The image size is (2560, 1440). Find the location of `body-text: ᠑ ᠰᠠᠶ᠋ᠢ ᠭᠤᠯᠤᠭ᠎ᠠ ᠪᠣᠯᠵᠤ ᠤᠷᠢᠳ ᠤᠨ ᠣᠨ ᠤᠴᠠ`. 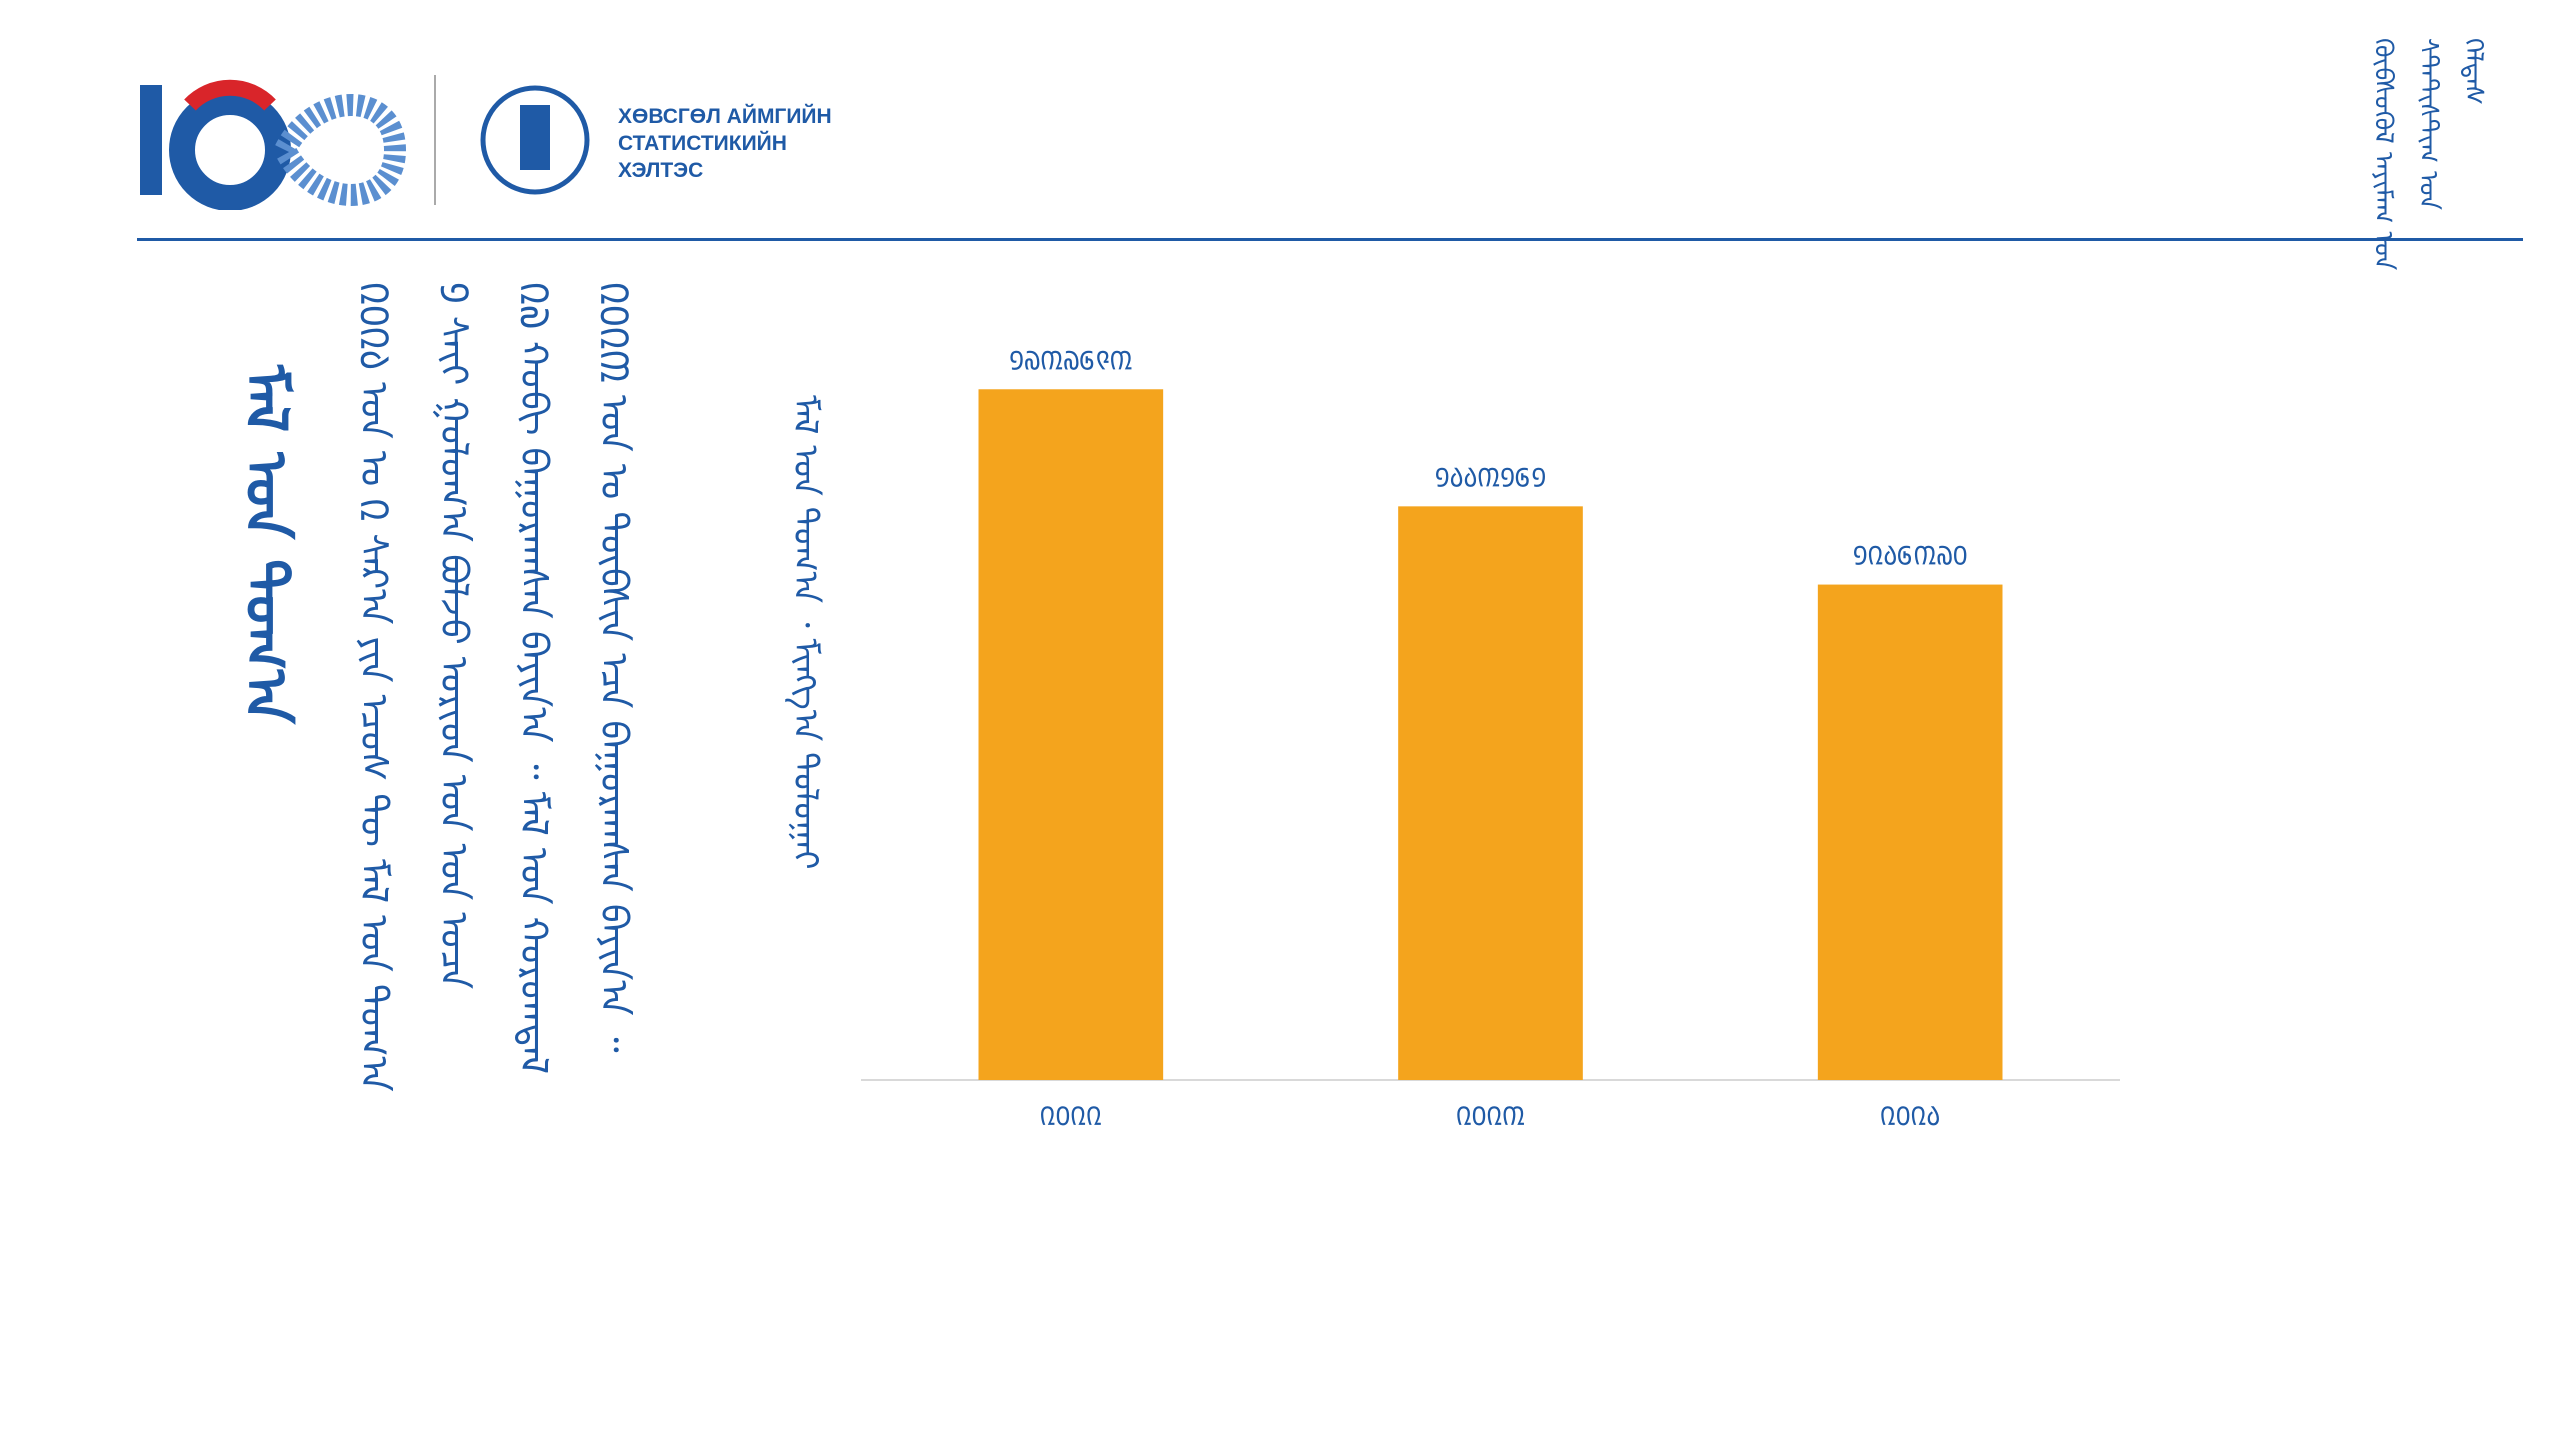

body-text: ᠑ ᠰᠠᠶ᠋ᠢ ᠭᠤᠯᠤᠭ᠎ᠠ ᠪᠣᠯᠵᠤ ᠤᠷᠢᠳ ᠤᠨ ᠣᠨ ᠤᠴᠠ is located at coordinates (454, 636).